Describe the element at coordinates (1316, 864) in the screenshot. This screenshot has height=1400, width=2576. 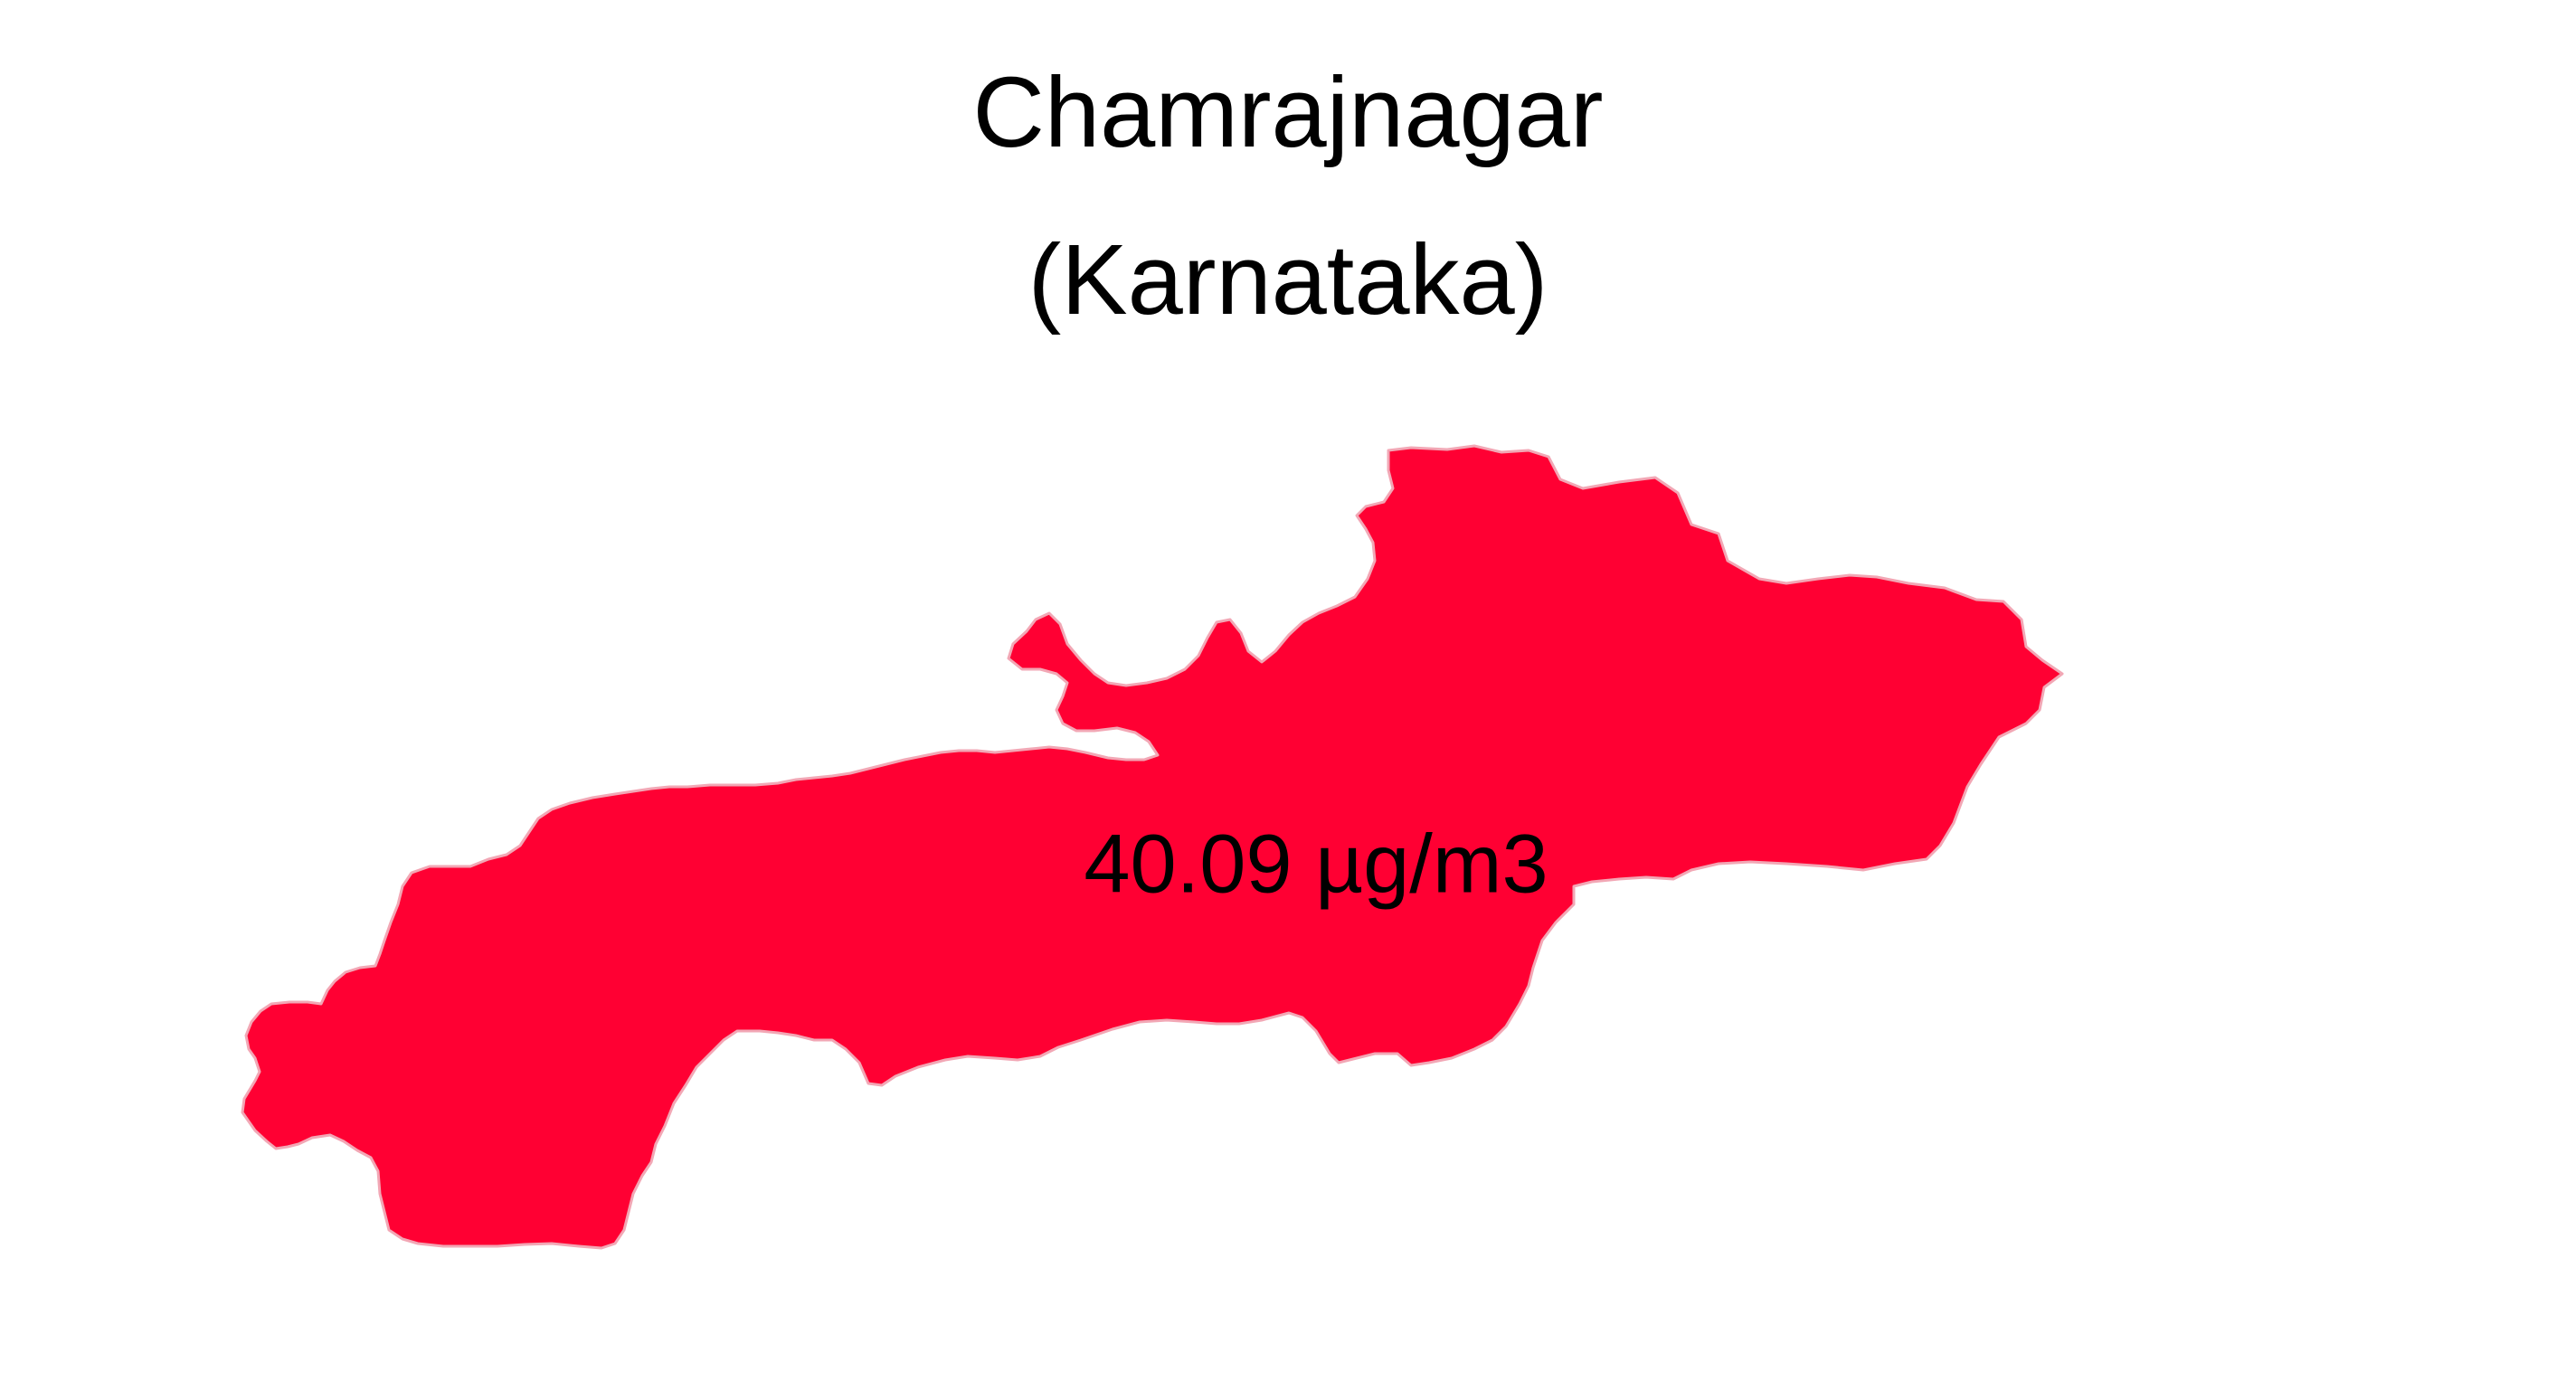
I see `value-label: 40.09 µg/m3` at that location.